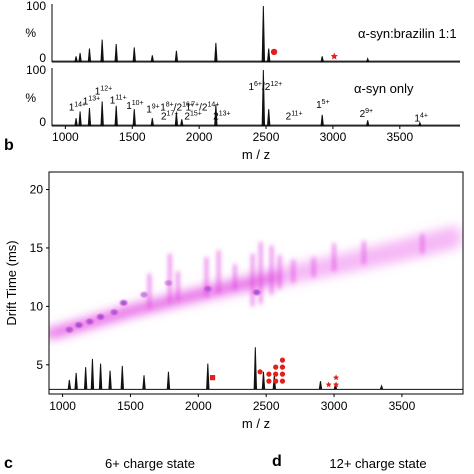 The image size is (474, 474). Describe the element at coordinates (192, 116) in the screenshot. I see `spectrum-only-peak-label-9: 215+` at that location.